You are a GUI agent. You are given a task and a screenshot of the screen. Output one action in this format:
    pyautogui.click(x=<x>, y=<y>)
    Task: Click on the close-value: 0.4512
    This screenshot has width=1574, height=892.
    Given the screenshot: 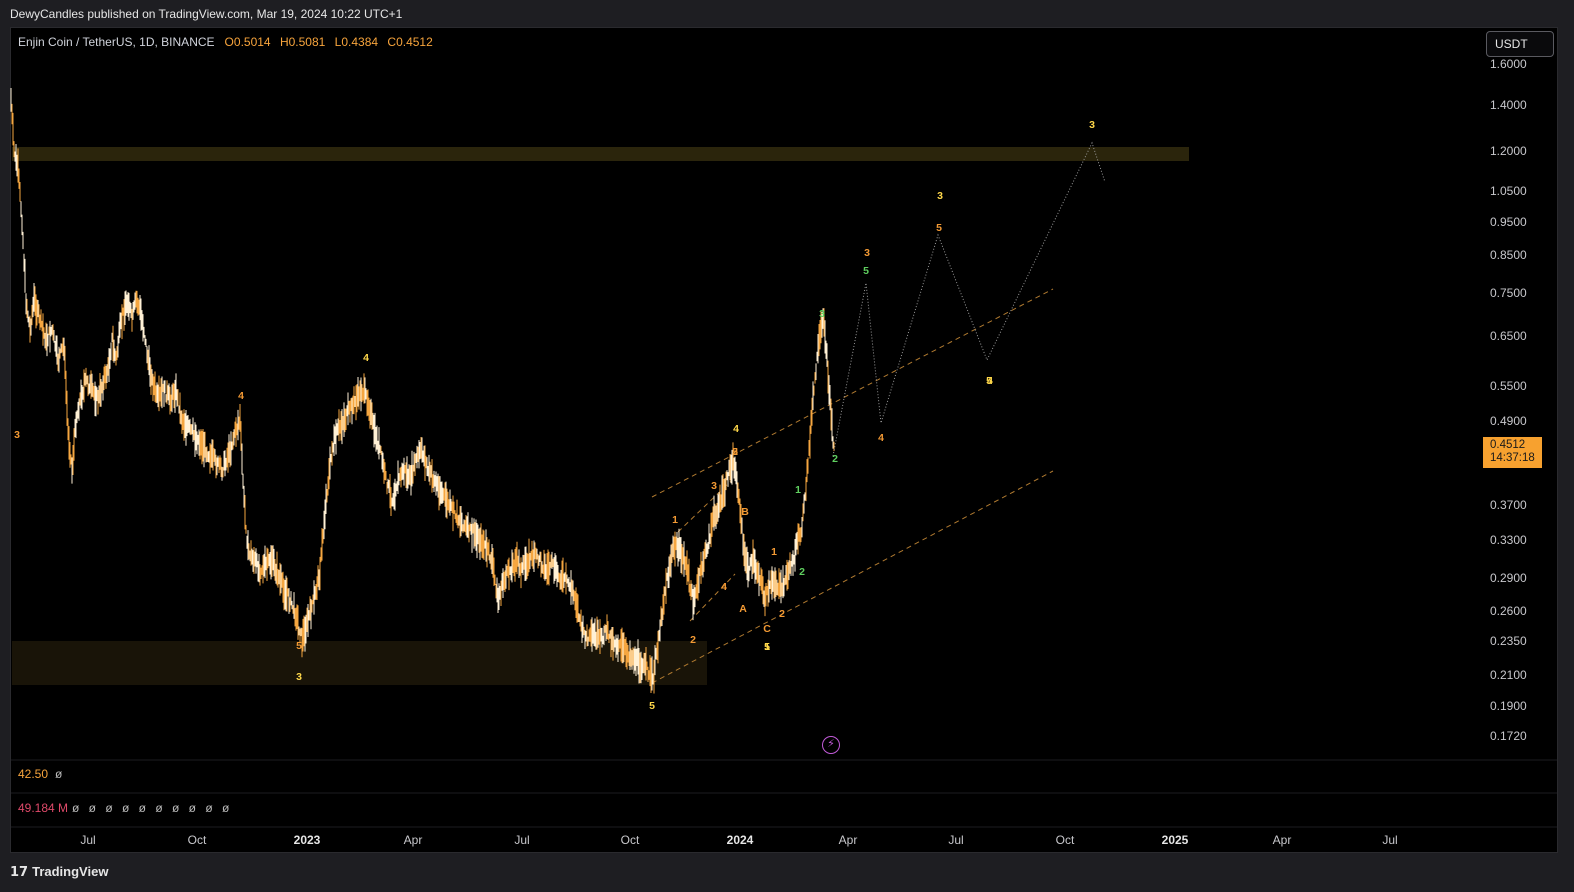 What is the action you would take?
    pyautogui.click(x=414, y=42)
    